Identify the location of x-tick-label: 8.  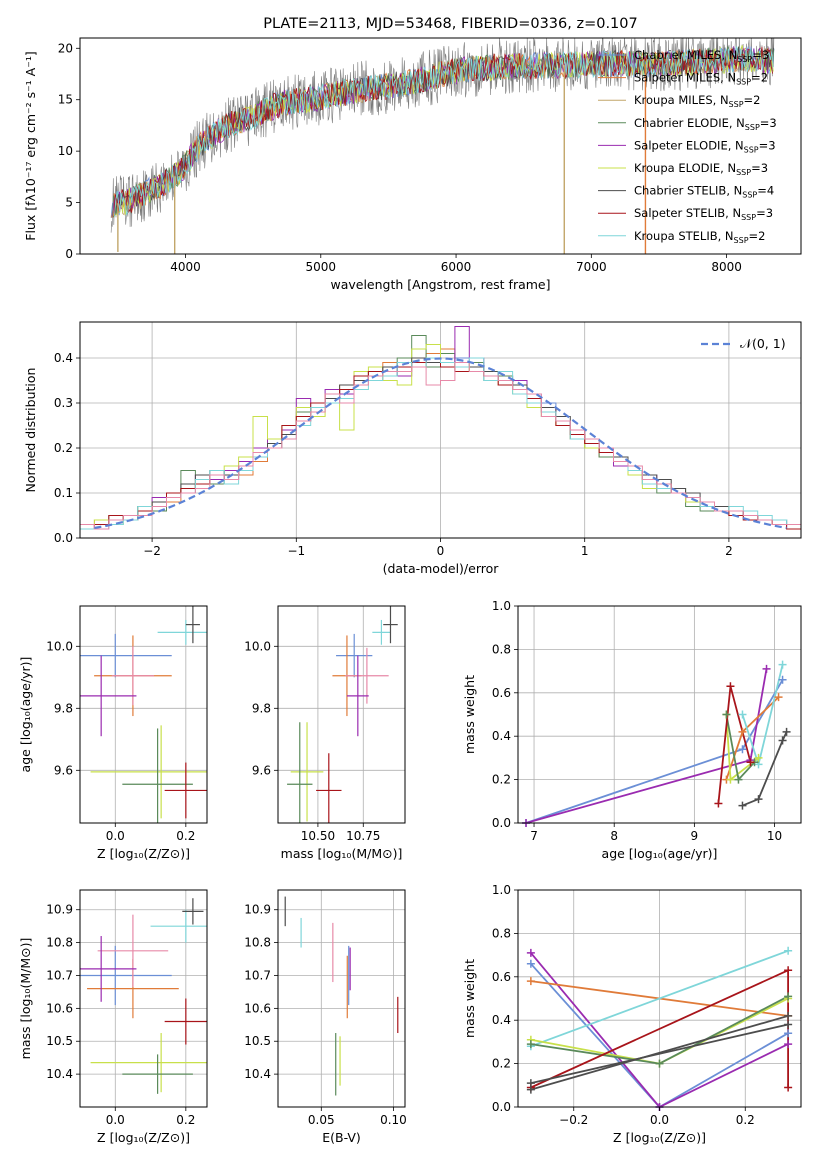
(614, 836).